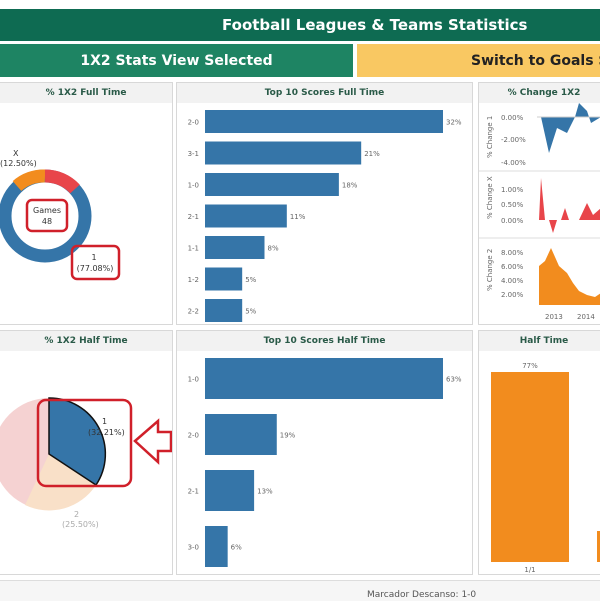 This screenshot has height=601, width=600. What do you see at coordinates (193, 186) in the screenshot?
I see `ft-score-category-2: 1-0` at bounding box center [193, 186].